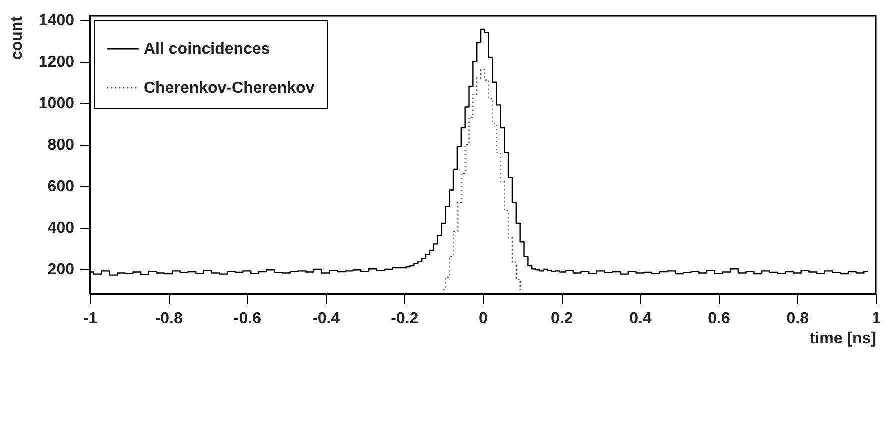 The width and height of the screenshot is (896, 440). What do you see at coordinates (56, 63) in the screenshot?
I see `y-tick-label: 1200` at bounding box center [56, 63].